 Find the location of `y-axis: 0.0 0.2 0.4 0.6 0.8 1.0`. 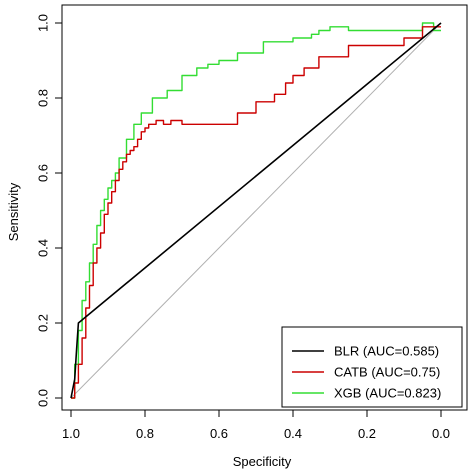

y-axis: 0.0 0.2 0.4 0.6 0.8 1.0 is located at coordinates (49, 210).